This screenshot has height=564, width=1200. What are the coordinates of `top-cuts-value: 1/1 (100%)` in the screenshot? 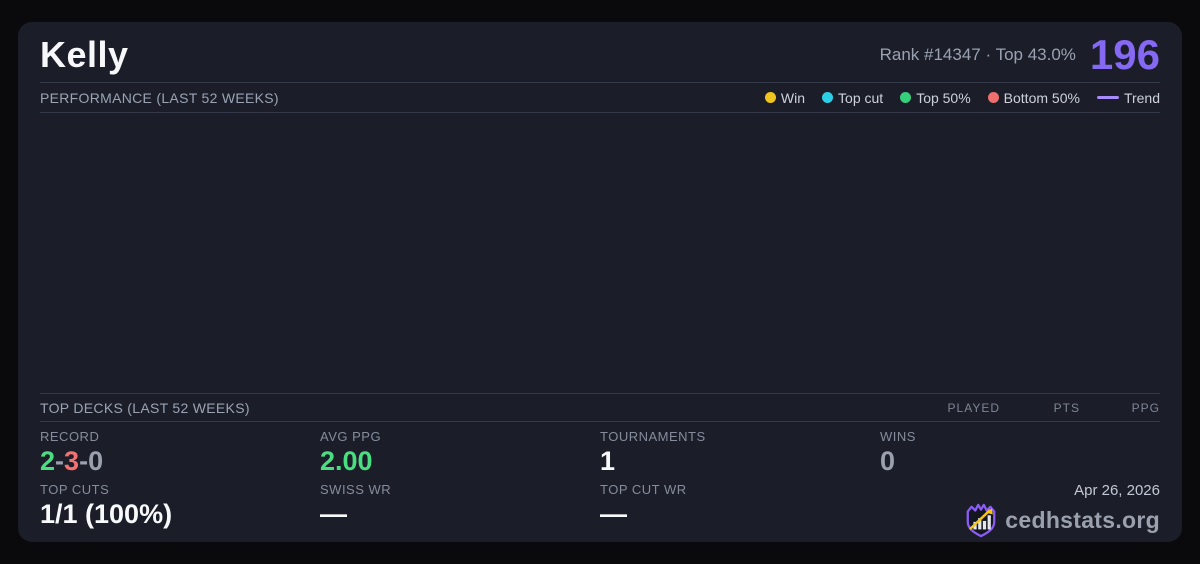 It's located at (106, 514).